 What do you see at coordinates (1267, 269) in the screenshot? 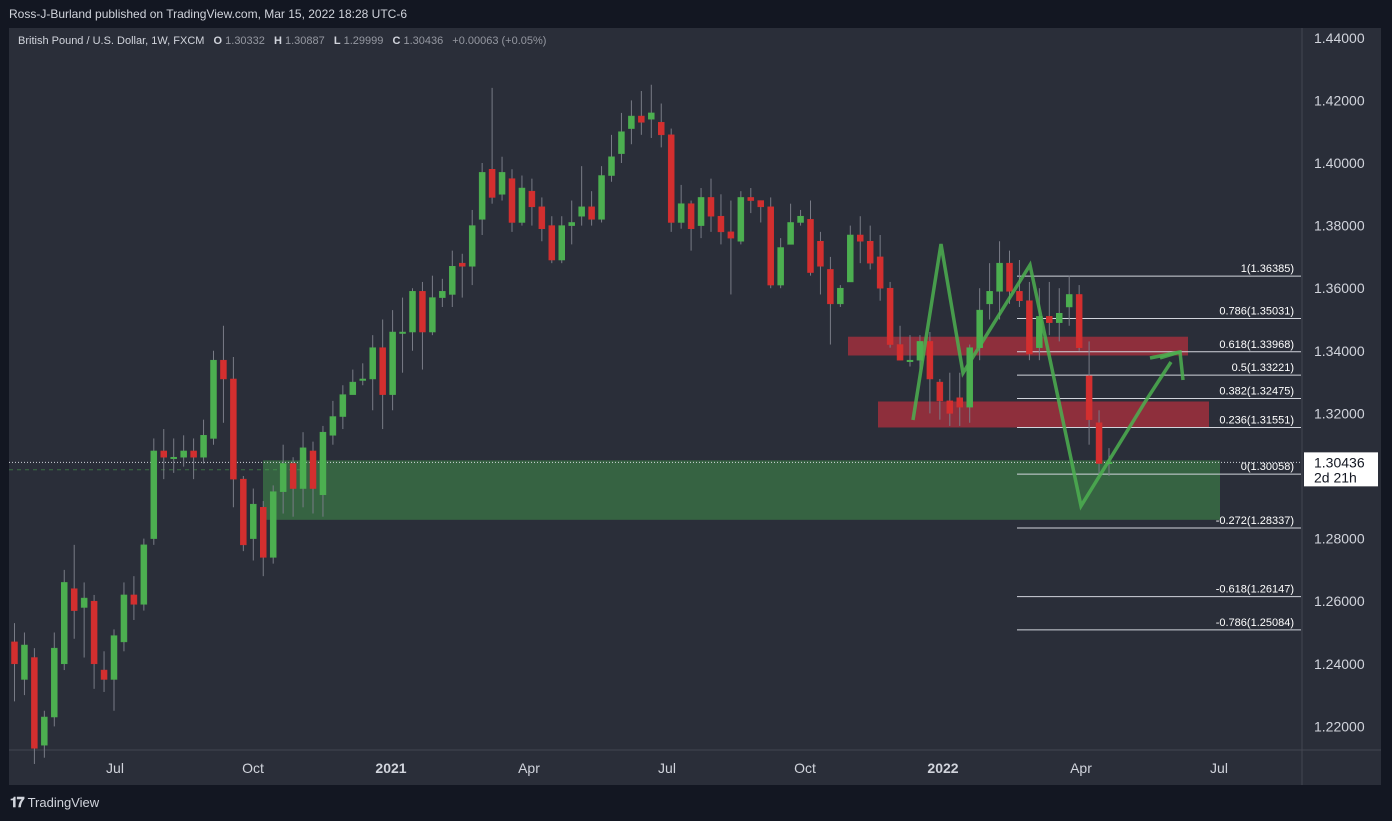
I see `fib-label: 1(1.36385)` at bounding box center [1267, 269].